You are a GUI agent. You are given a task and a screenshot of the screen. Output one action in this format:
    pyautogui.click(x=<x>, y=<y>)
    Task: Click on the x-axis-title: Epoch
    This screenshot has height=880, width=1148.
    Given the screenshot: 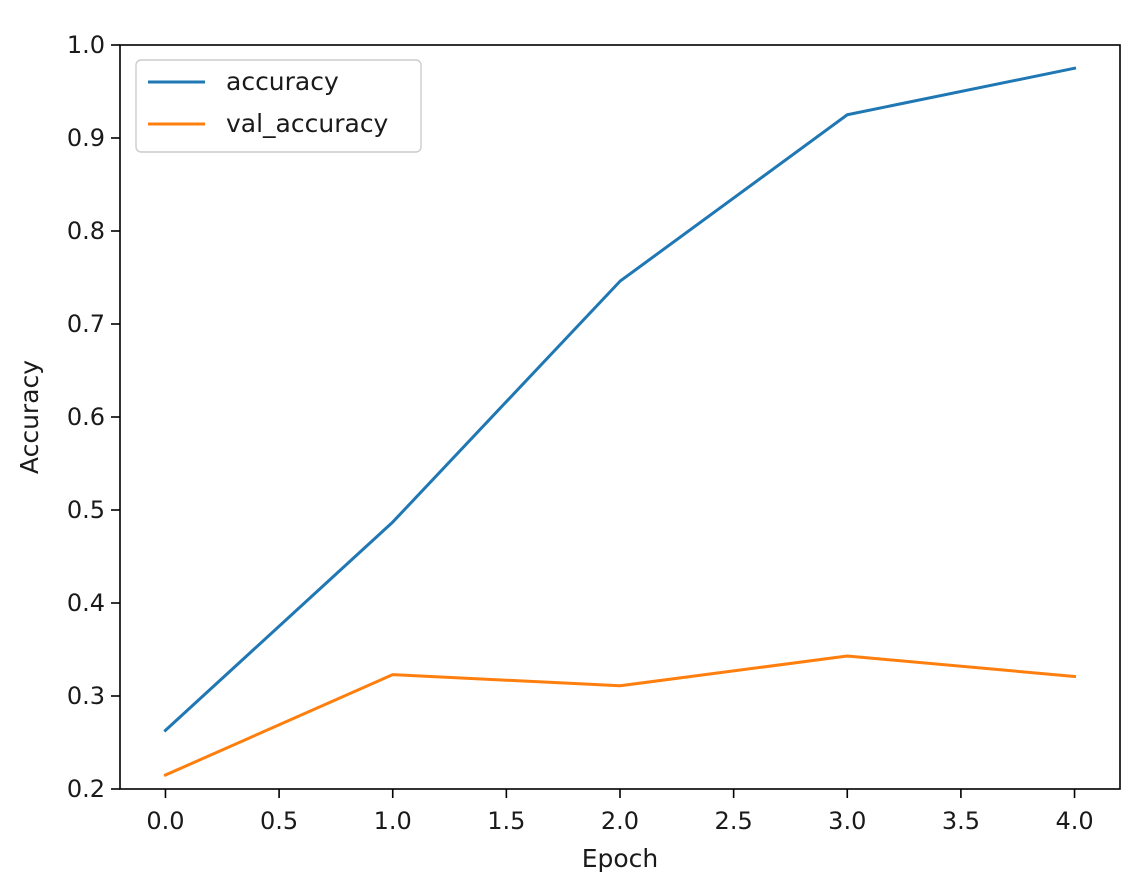 What is the action you would take?
    pyautogui.click(x=620, y=858)
    